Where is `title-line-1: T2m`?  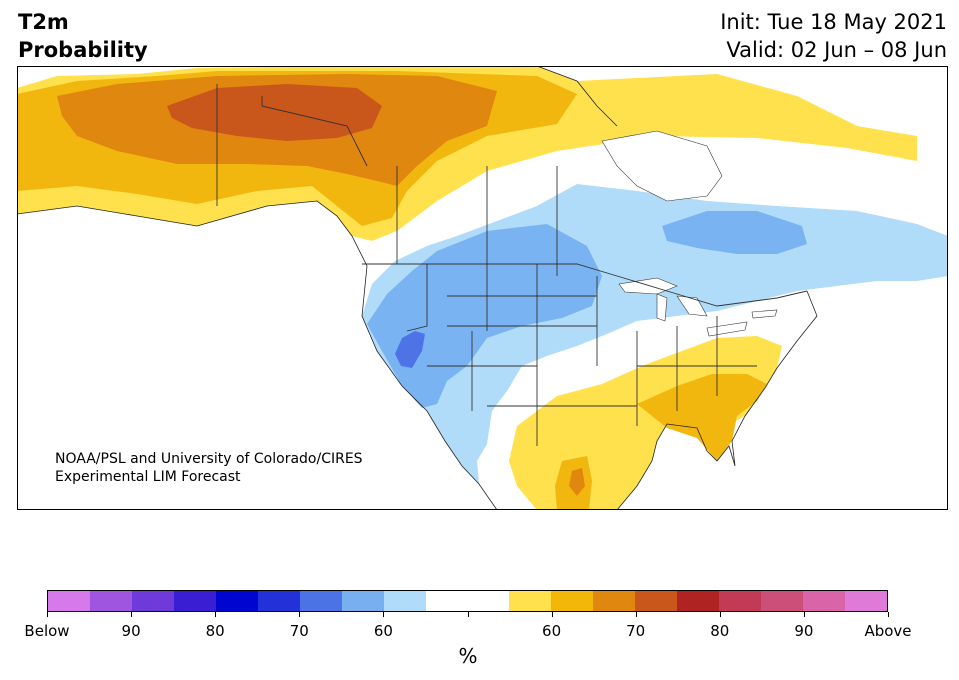 title-line-1: T2m is located at coordinates (43, 22).